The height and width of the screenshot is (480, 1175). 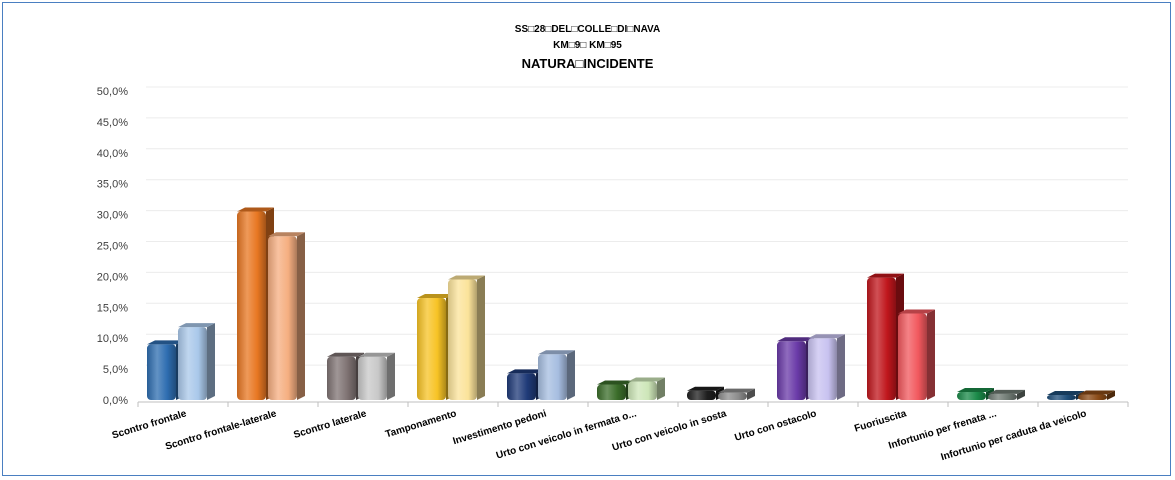 What do you see at coordinates (330, 424) in the screenshot?
I see `x-tick-label: Scontro laterale` at bounding box center [330, 424].